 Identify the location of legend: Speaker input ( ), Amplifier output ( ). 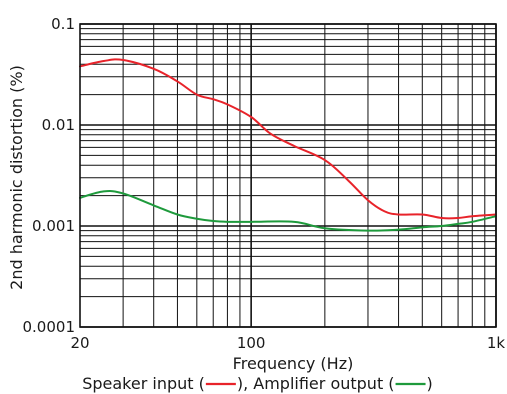
(257, 383).